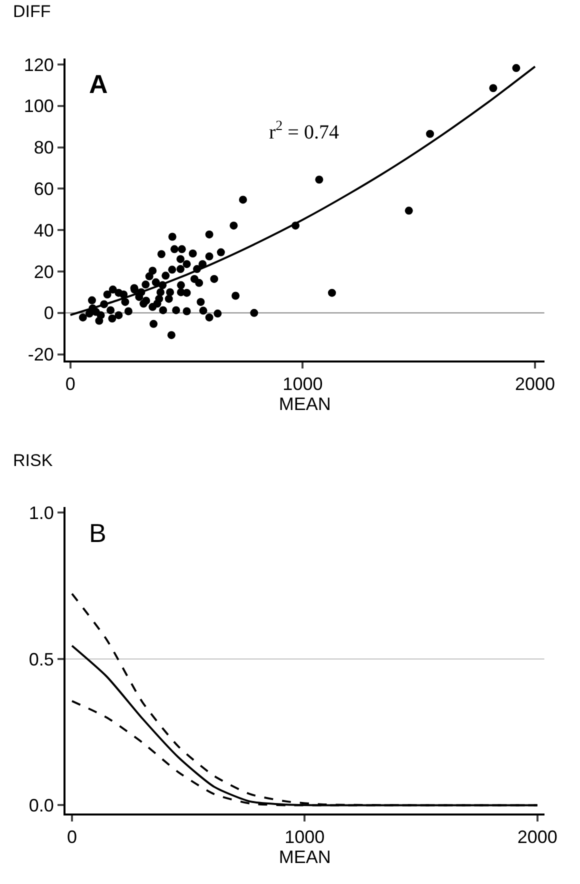 The image size is (580, 884). What do you see at coordinates (39, 64) in the screenshot?
I see `y-tick-label: 120` at bounding box center [39, 64].